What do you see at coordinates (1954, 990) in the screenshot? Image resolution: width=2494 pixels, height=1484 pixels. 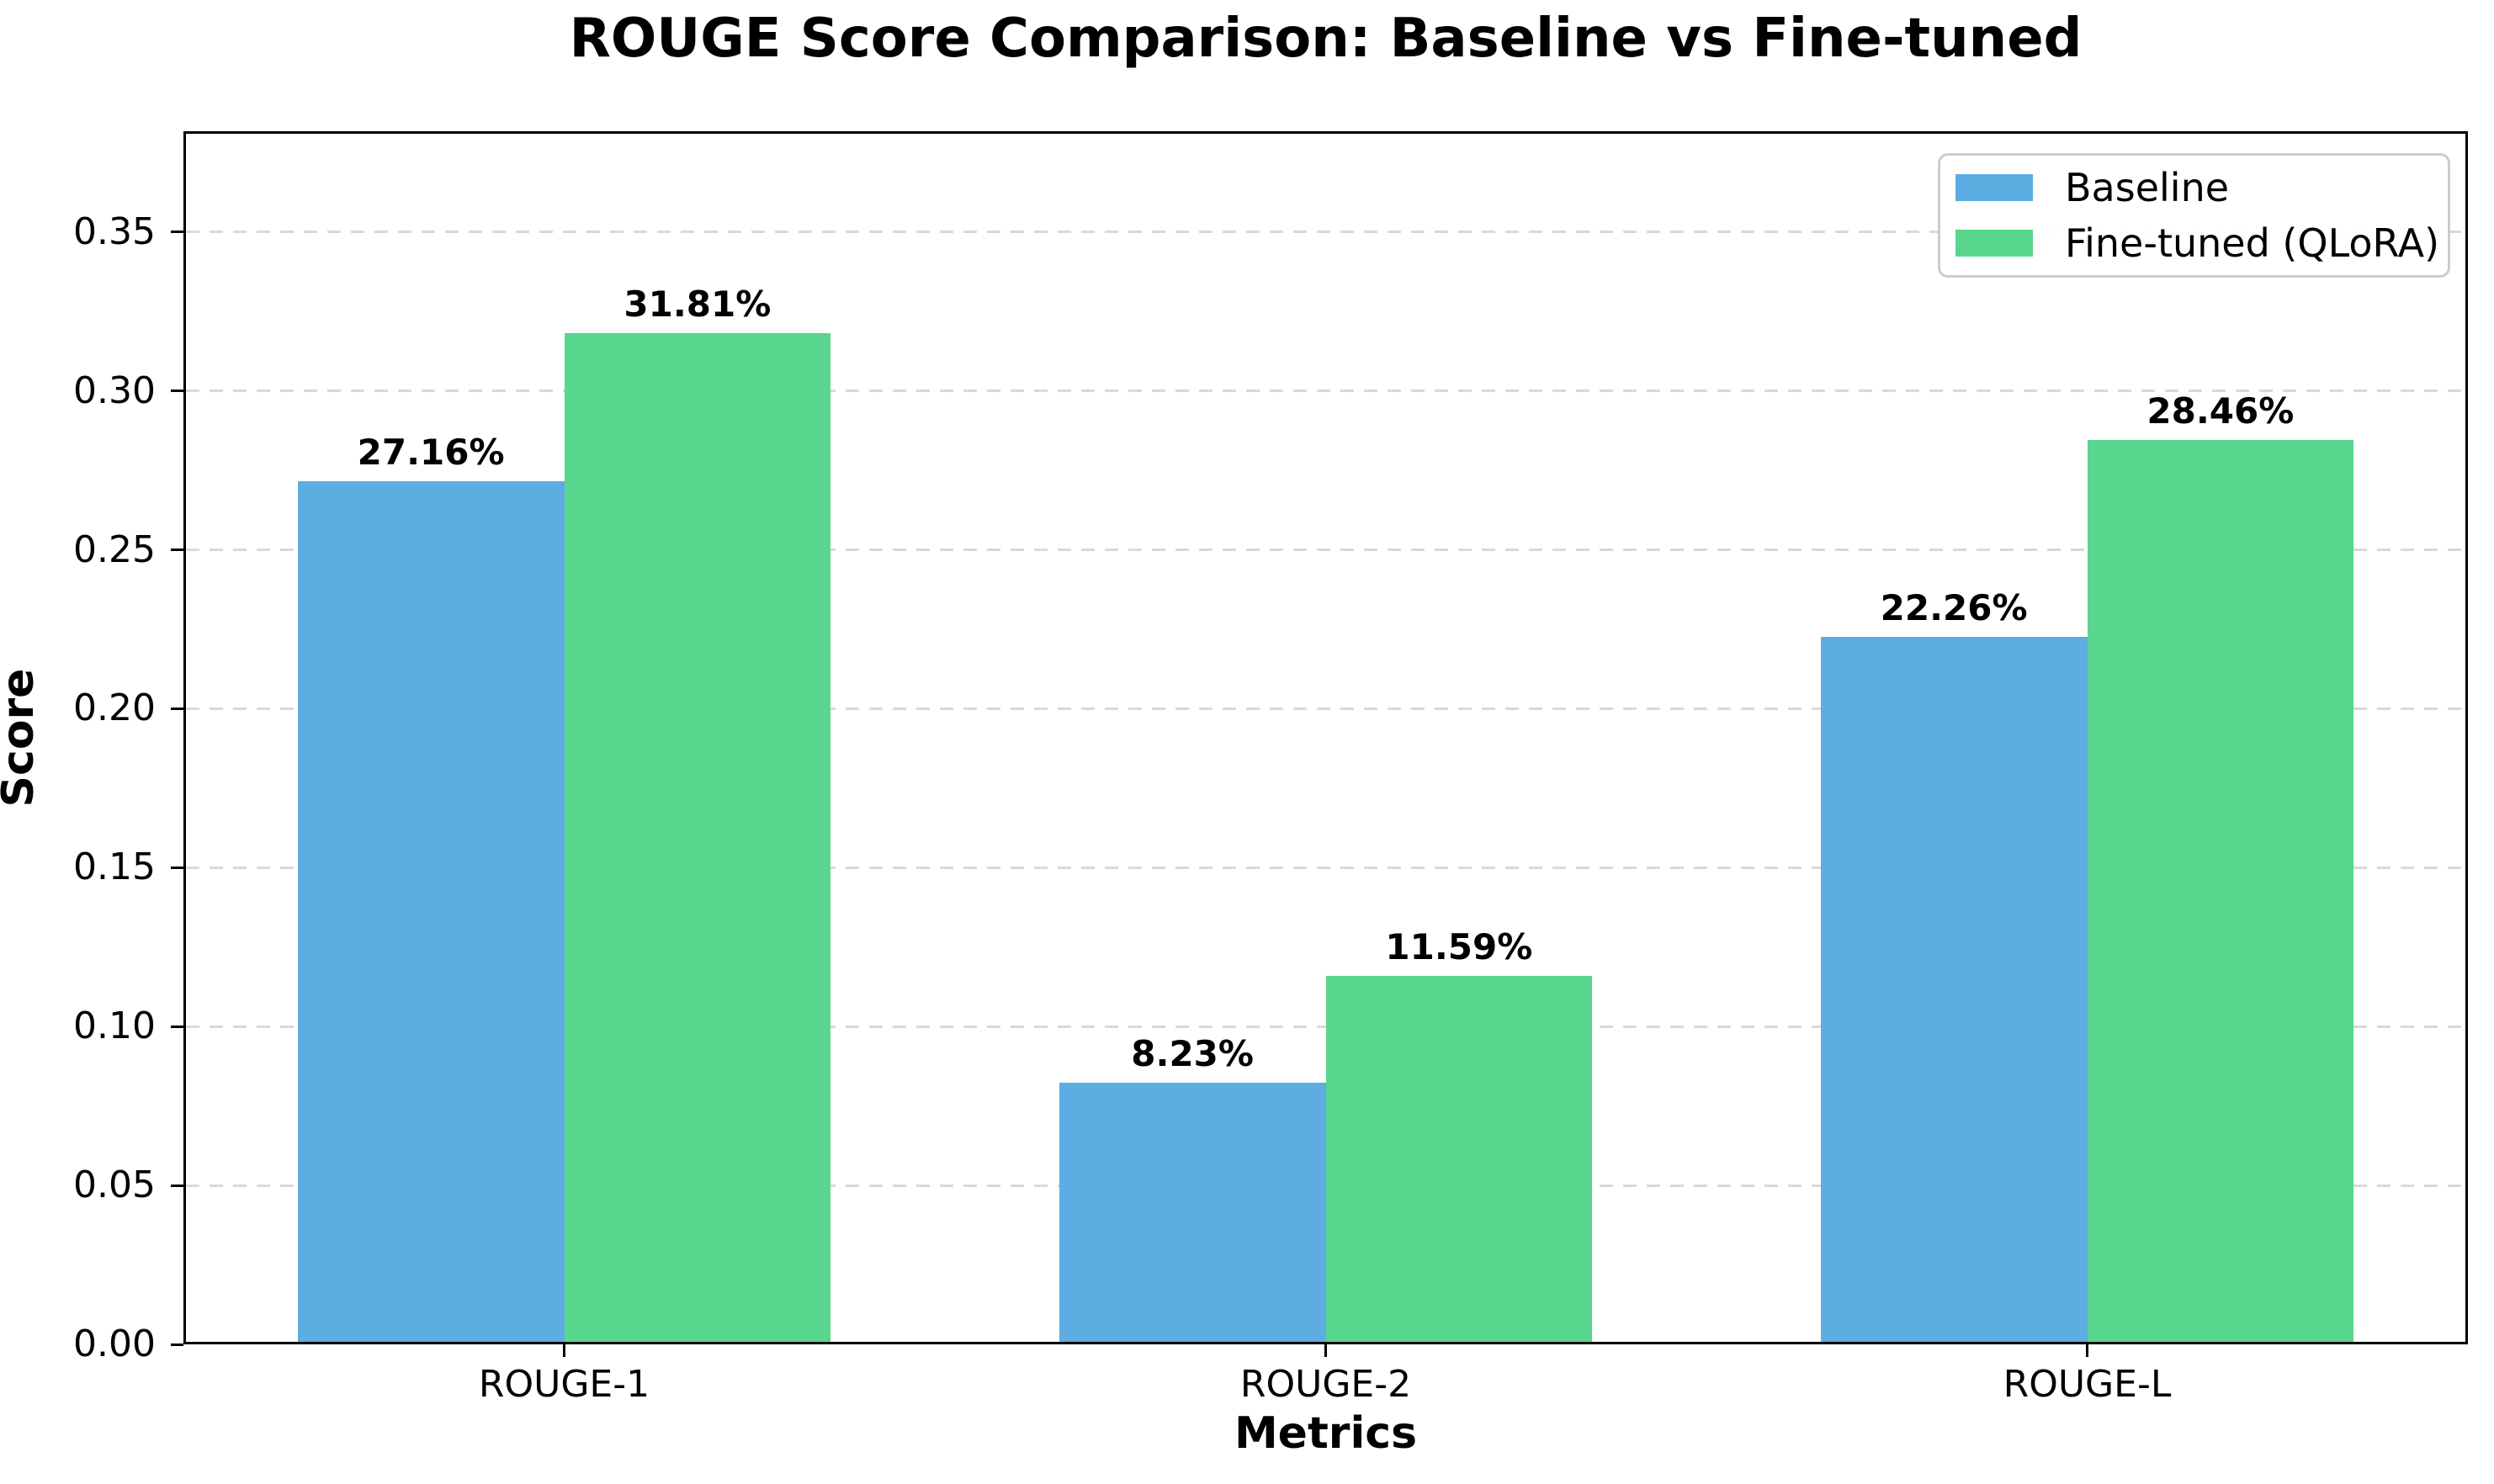 I see `bar-baseline-rouge-l` at bounding box center [1954, 990].